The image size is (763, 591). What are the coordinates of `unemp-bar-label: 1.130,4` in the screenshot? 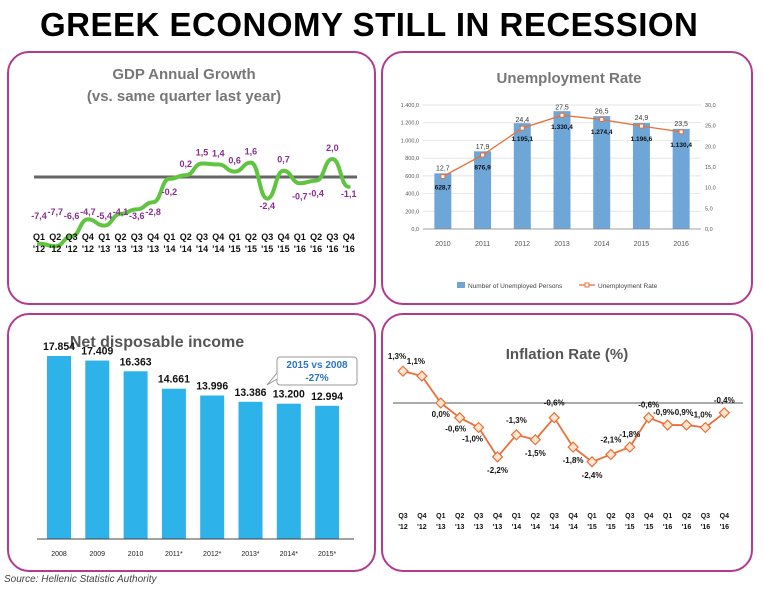 It's located at (681, 145).